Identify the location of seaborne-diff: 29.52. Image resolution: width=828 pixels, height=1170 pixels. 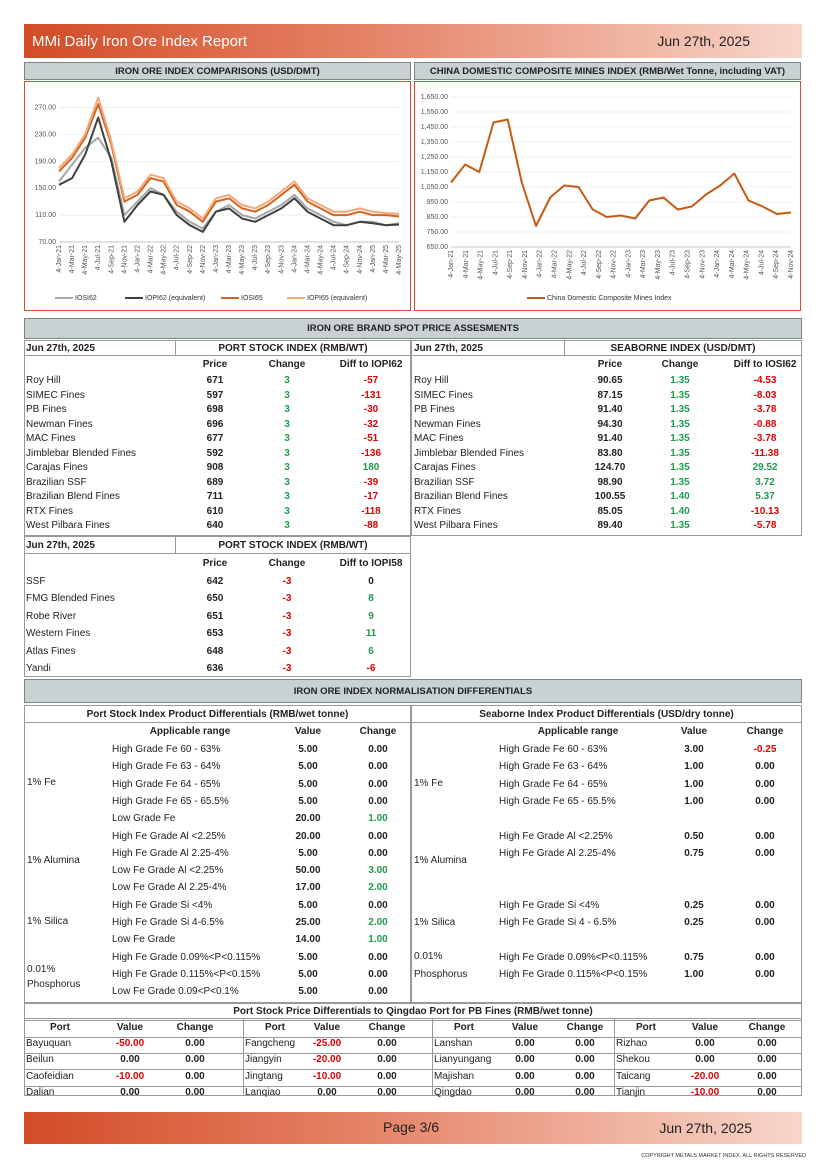
(765, 467).